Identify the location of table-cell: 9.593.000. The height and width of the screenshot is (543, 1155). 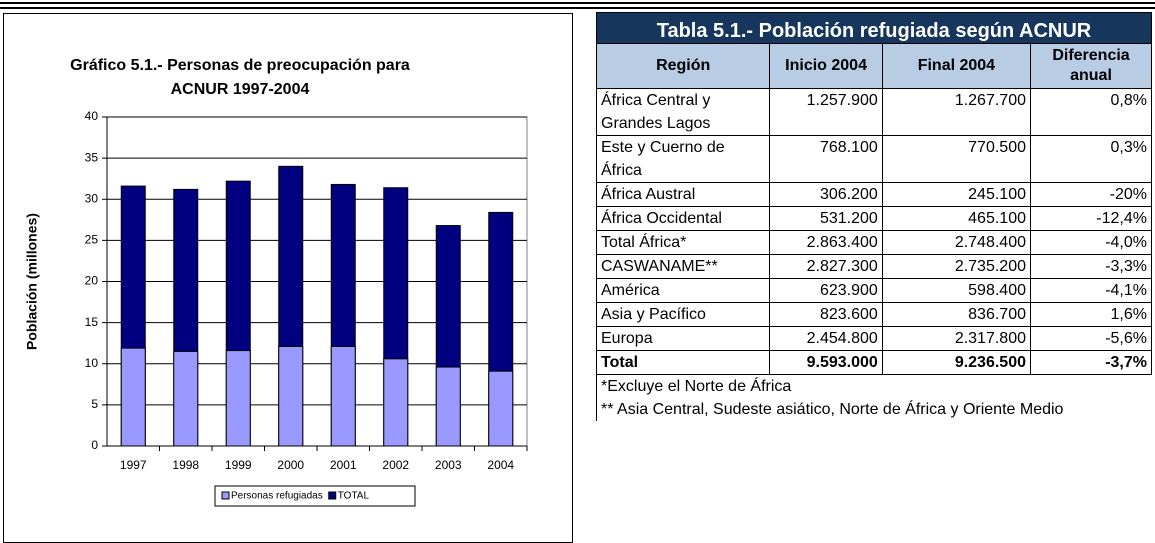
(826, 362).